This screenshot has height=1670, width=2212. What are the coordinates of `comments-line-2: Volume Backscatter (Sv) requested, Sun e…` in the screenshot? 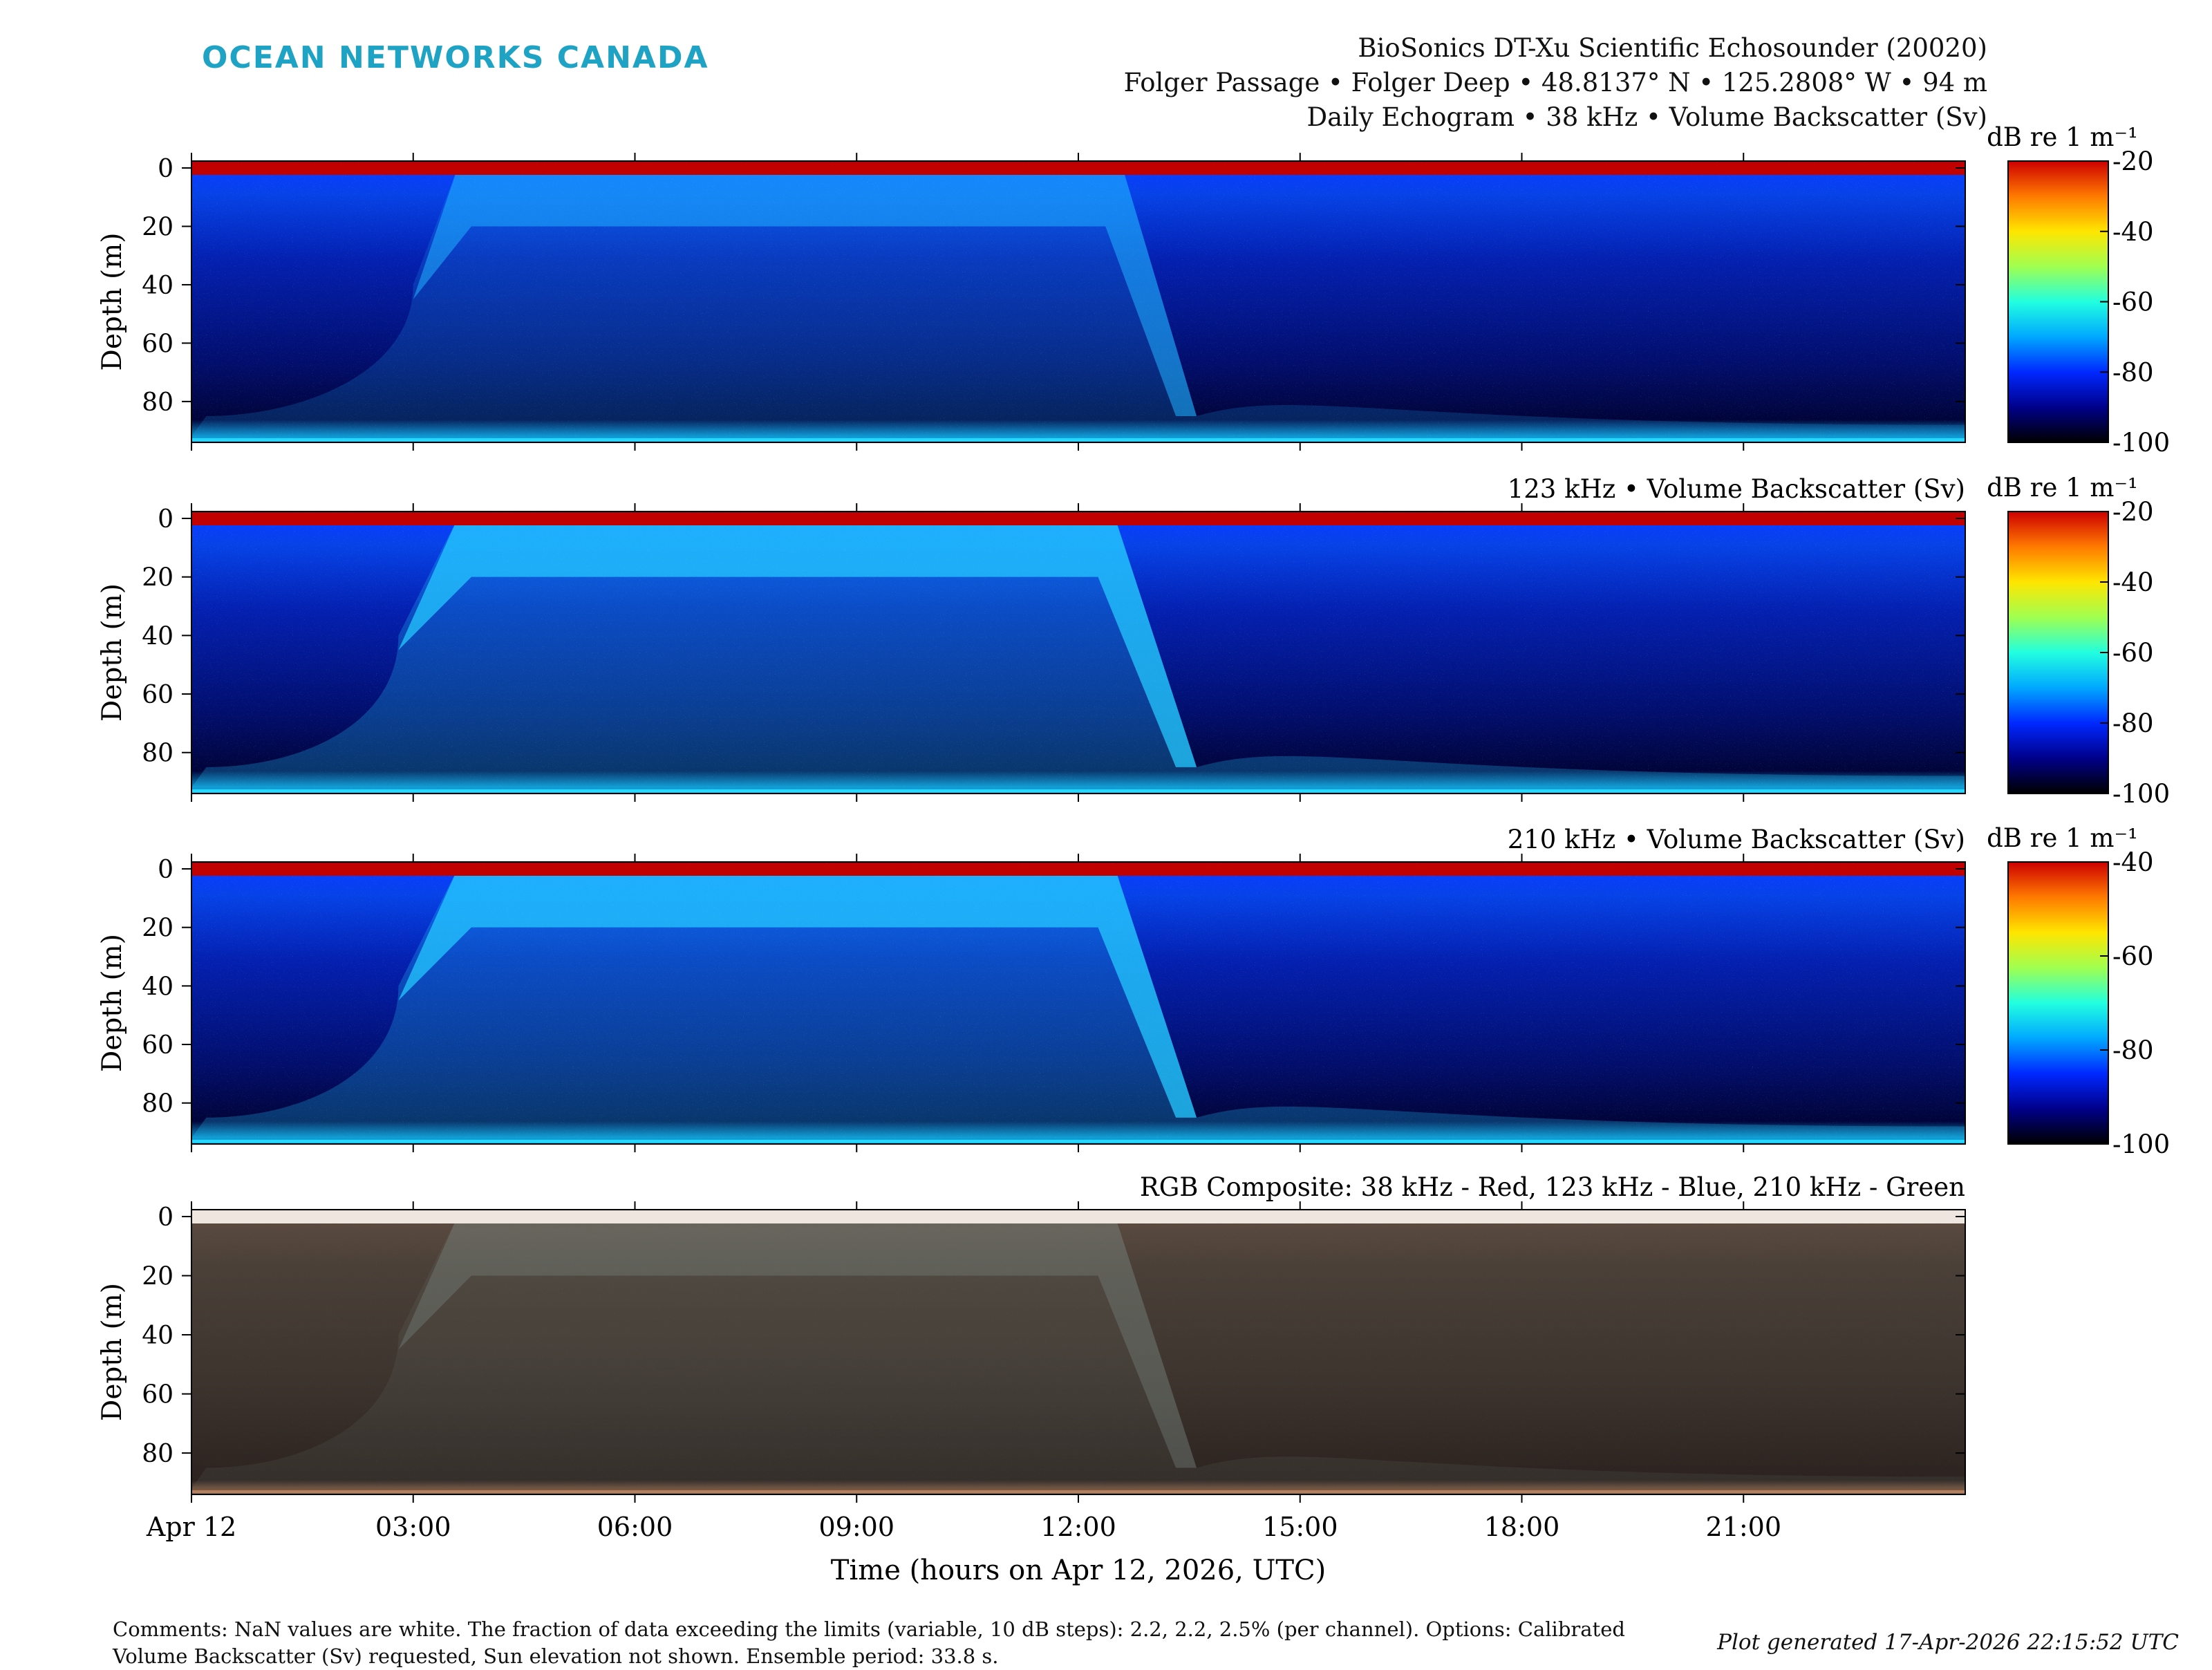 It's located at (556, 1656).